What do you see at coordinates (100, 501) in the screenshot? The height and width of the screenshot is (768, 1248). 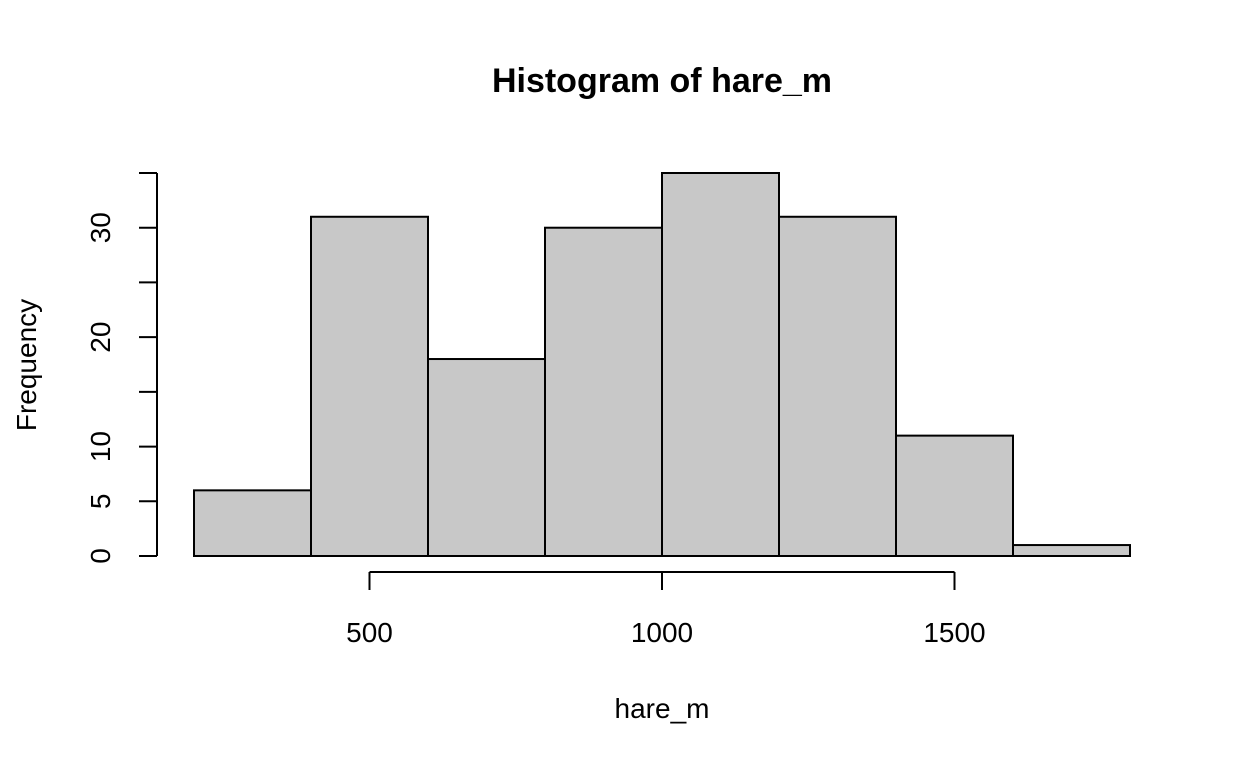 I see `y-tick-label: 5` at bounding box center [100, 501].